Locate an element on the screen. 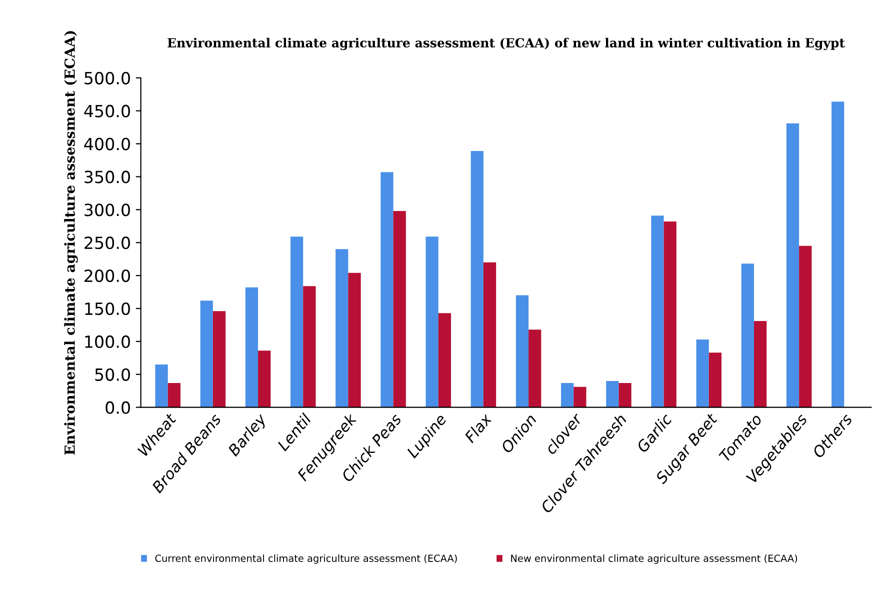 Image resolution: width=880 pixels, height=599 pixels. y-tick-label: 350.0 is located at coordinates (107, 177).